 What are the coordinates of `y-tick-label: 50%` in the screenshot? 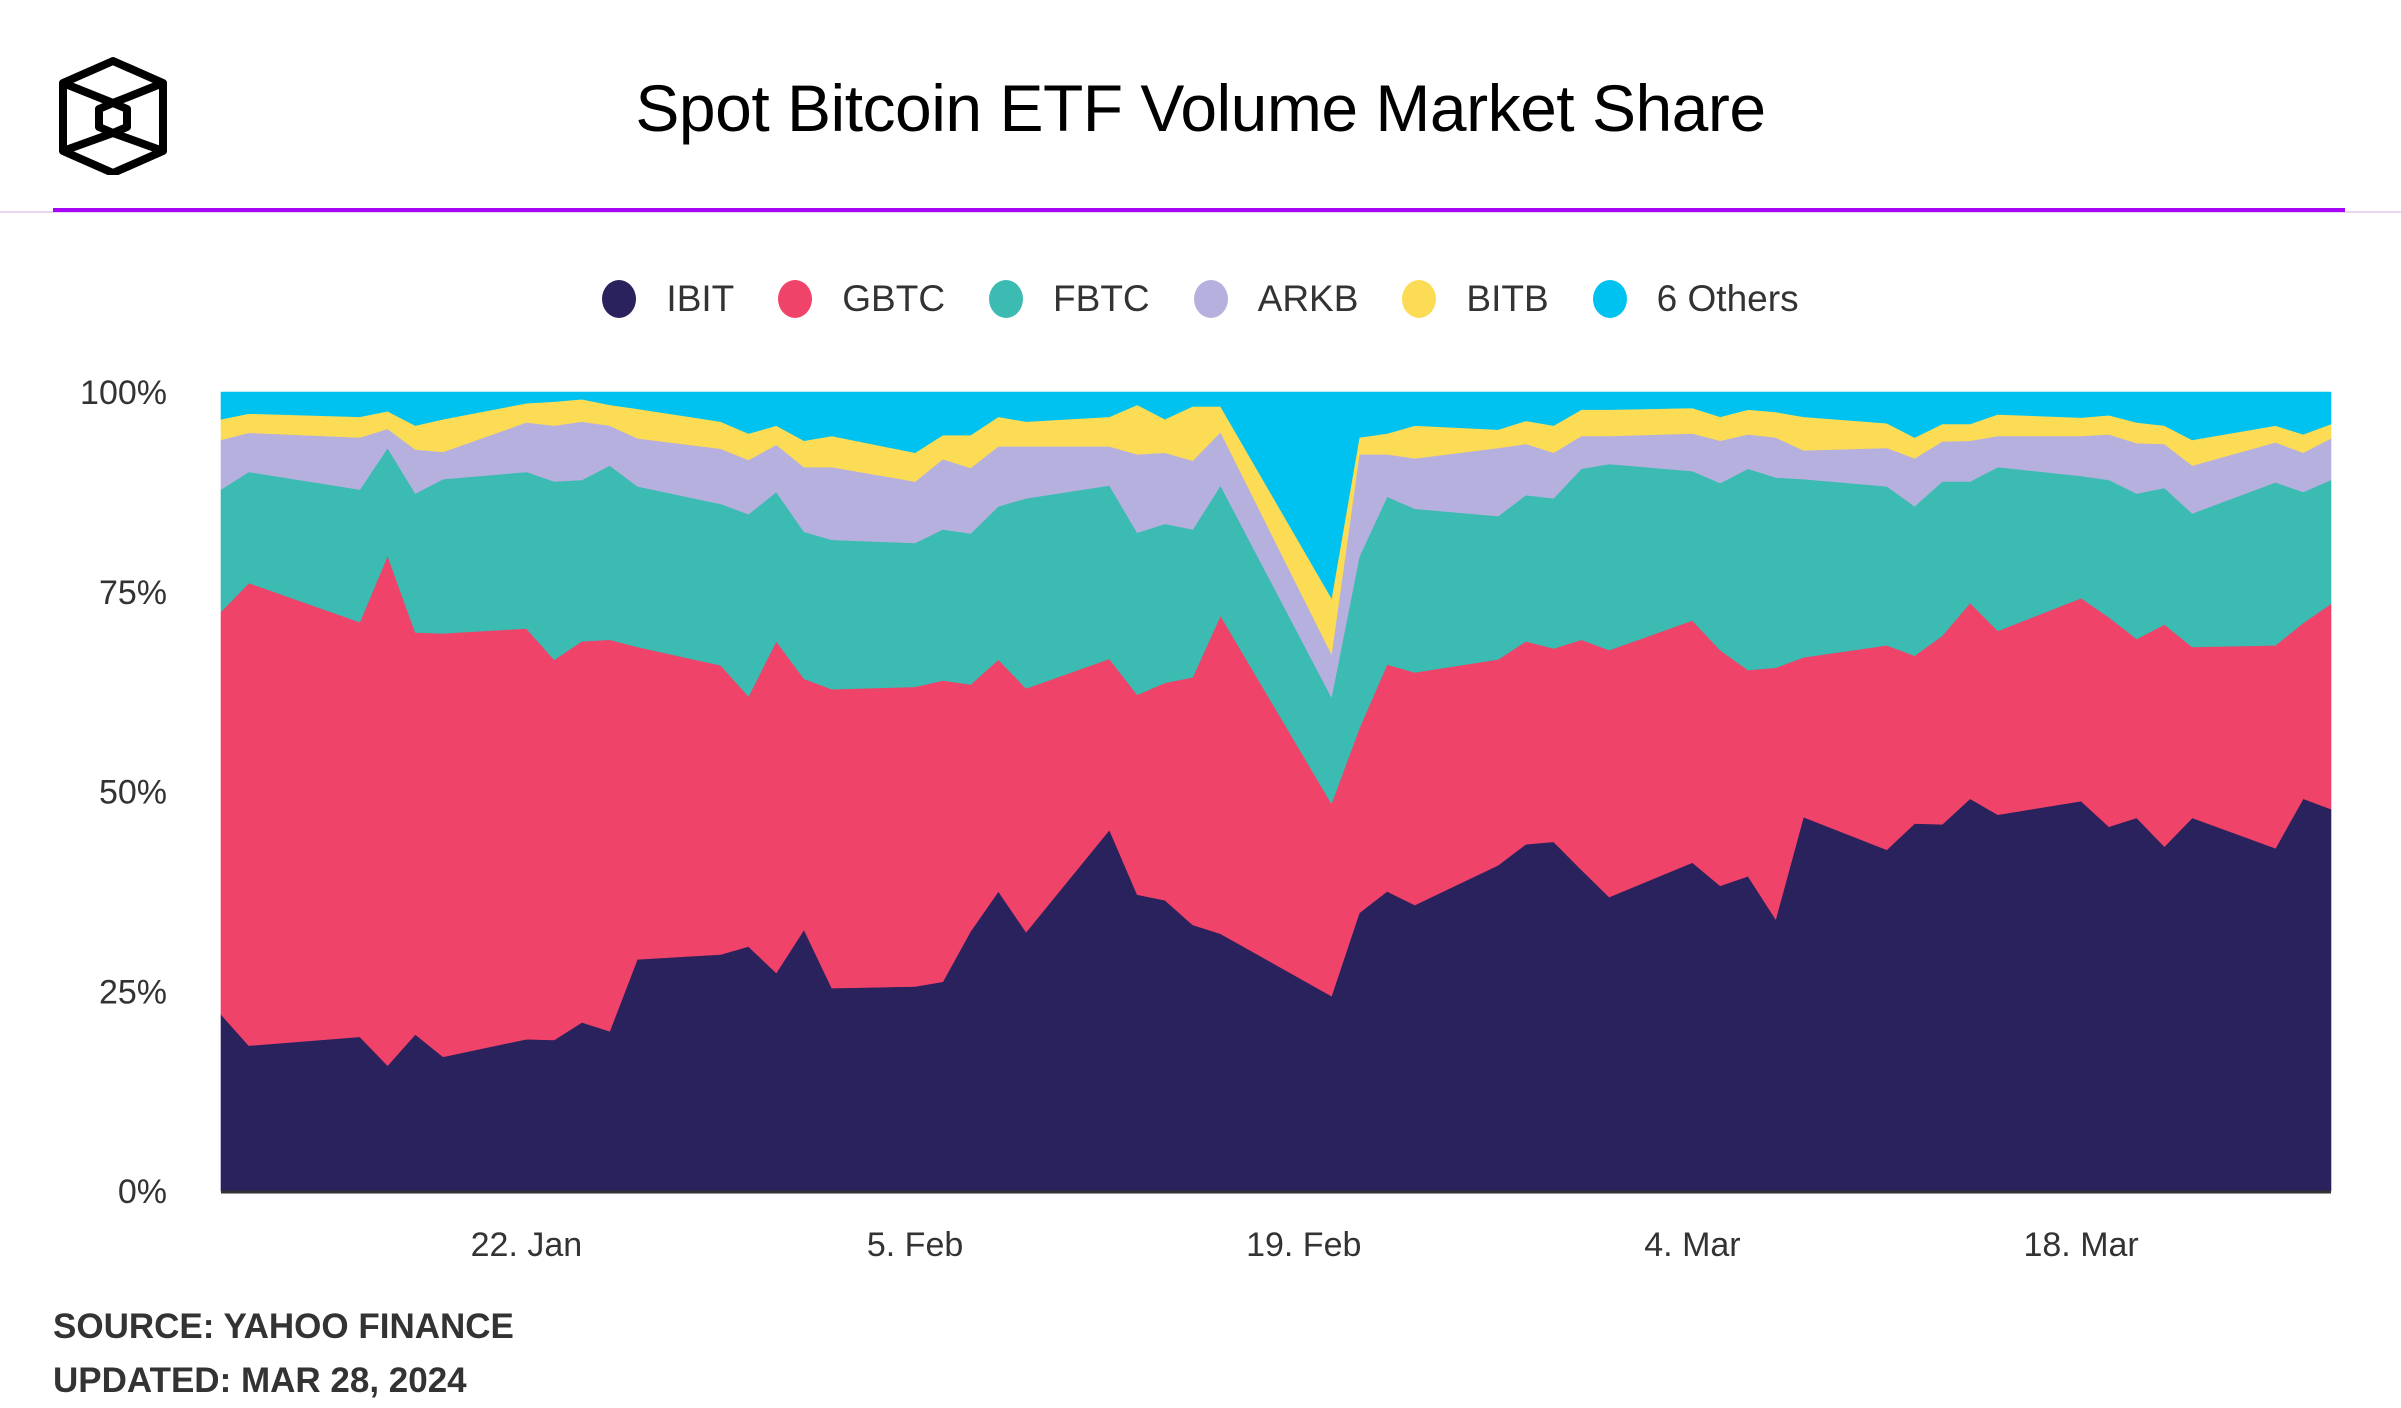 It's located at (133, 793).